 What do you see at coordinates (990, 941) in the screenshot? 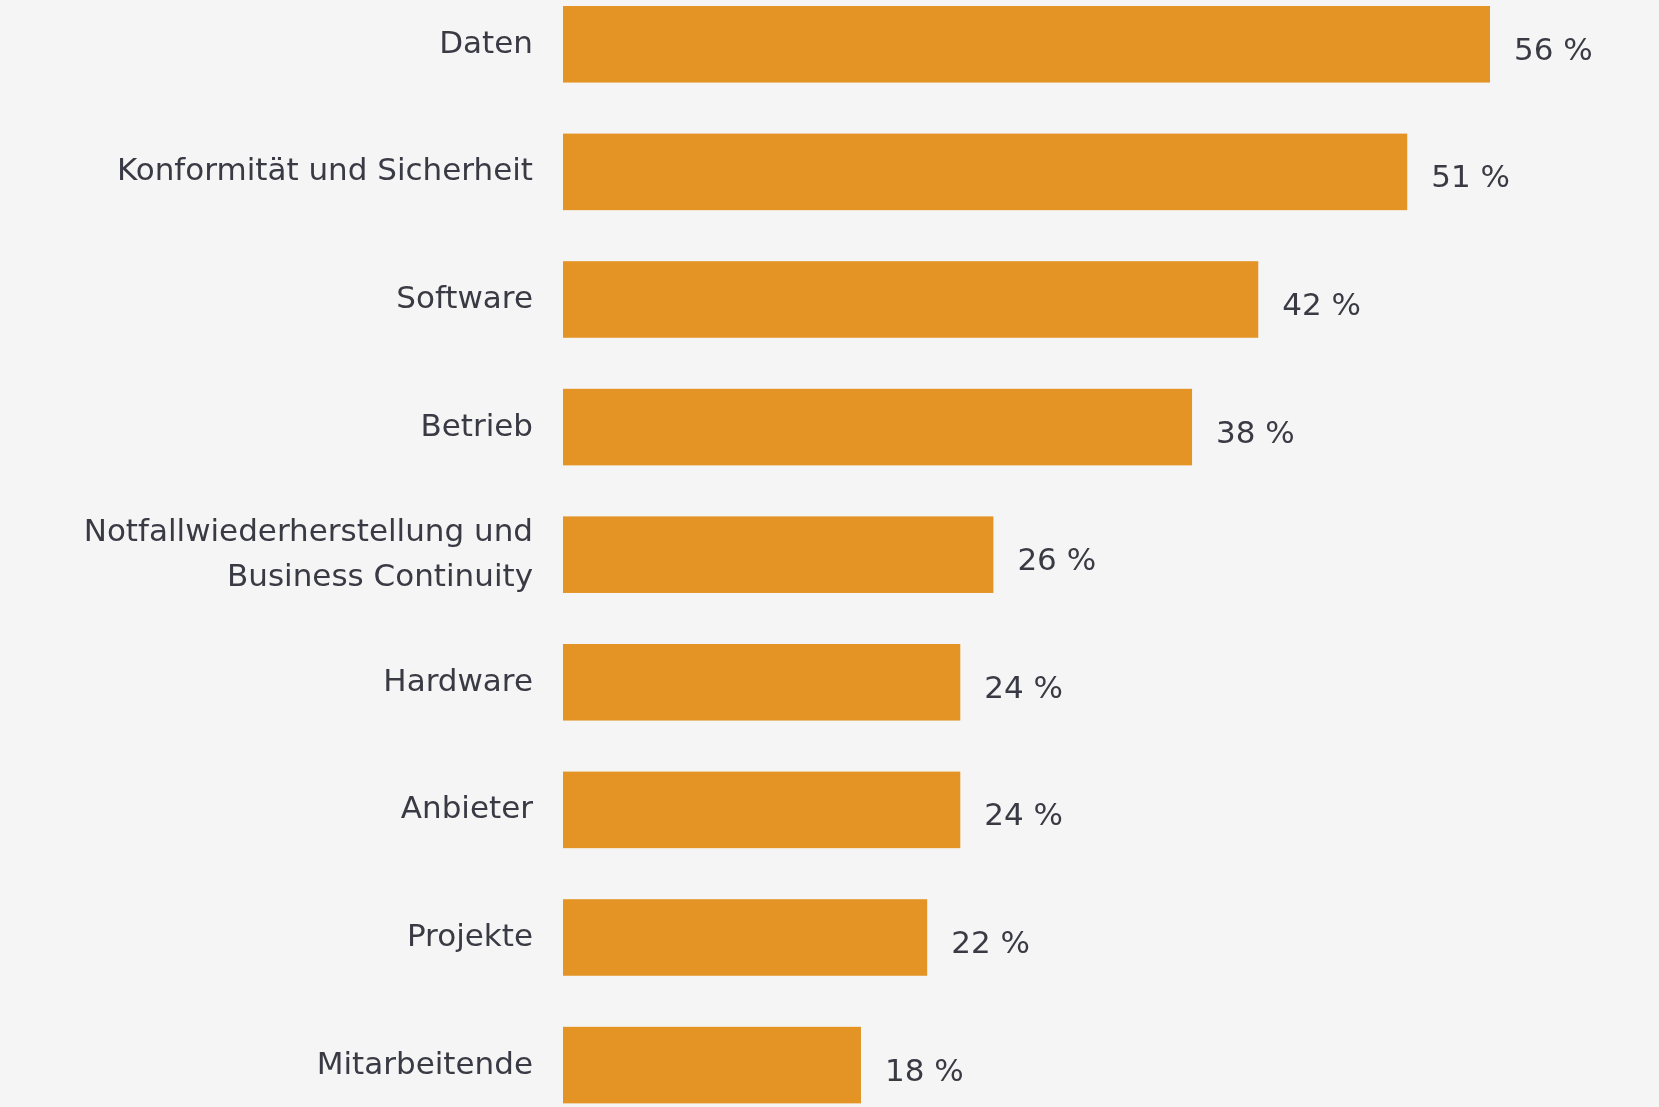
I see `data-label: 22 %` at bounding box center [990, 941].